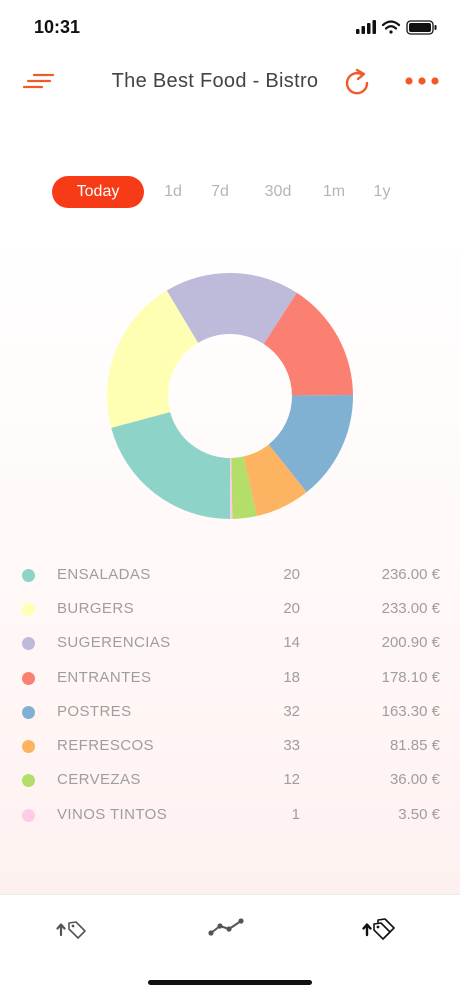 This screenshot has height=997, width=460. Describe the element at coordinates (99, 779) in the screenshot. I see `legend-category-name: CERVEZAS` at that location.